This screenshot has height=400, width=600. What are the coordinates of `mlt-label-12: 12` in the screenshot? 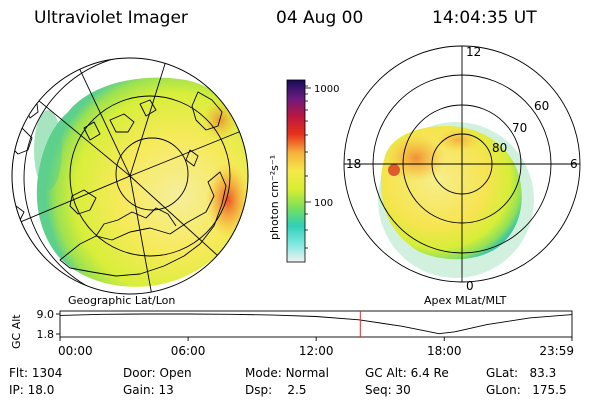 It's located at (473, 52).